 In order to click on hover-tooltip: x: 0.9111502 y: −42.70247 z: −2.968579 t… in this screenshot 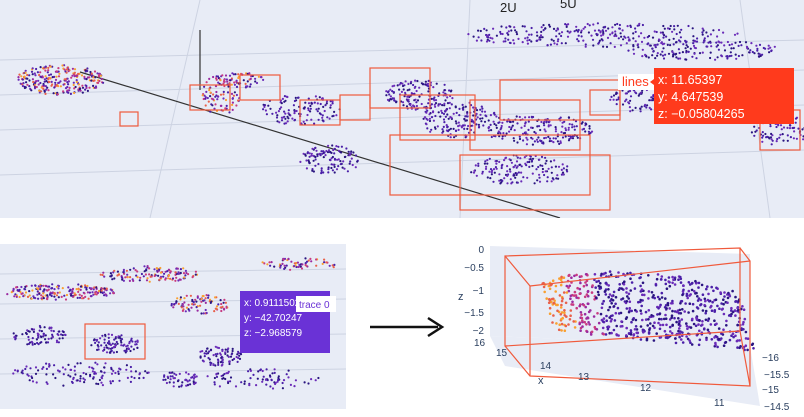, I will do `click(288, 322)`.